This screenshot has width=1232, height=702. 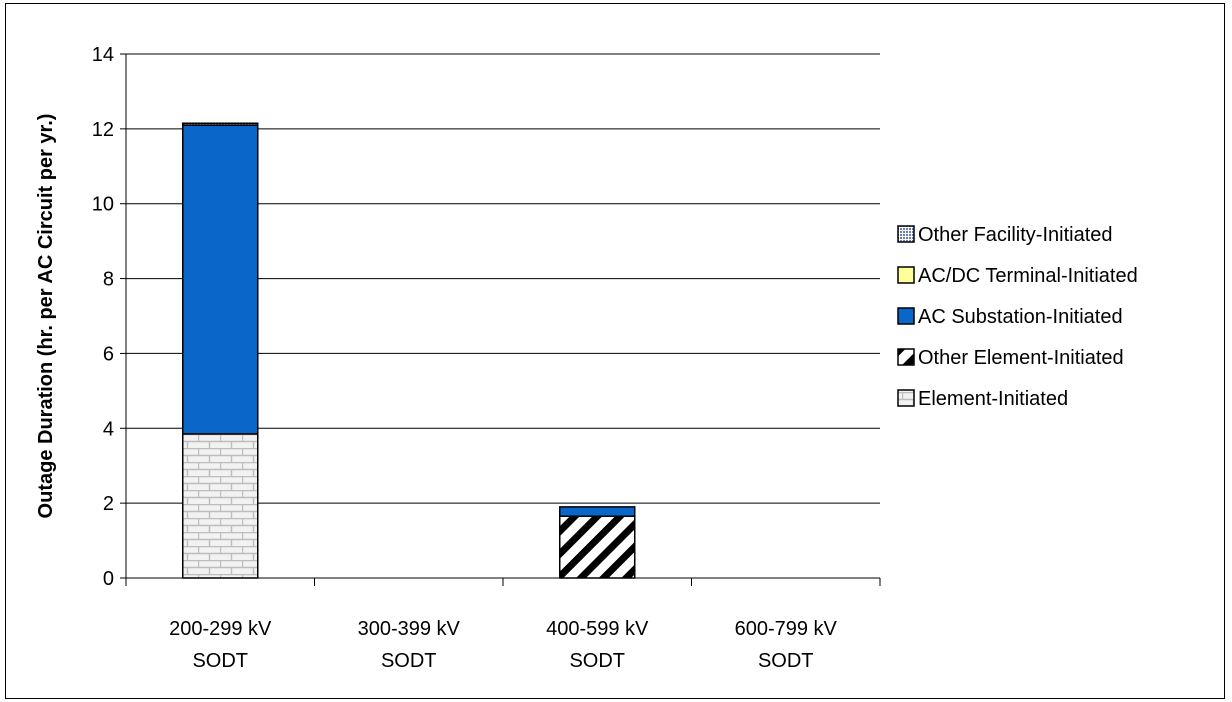 I want to click on y-tick-label: 6, so click(x=108, y=354).